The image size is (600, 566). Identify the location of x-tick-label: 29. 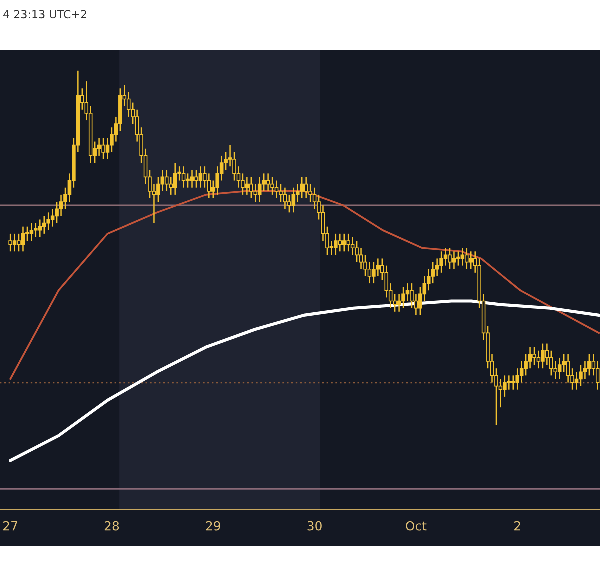
(213, 526).